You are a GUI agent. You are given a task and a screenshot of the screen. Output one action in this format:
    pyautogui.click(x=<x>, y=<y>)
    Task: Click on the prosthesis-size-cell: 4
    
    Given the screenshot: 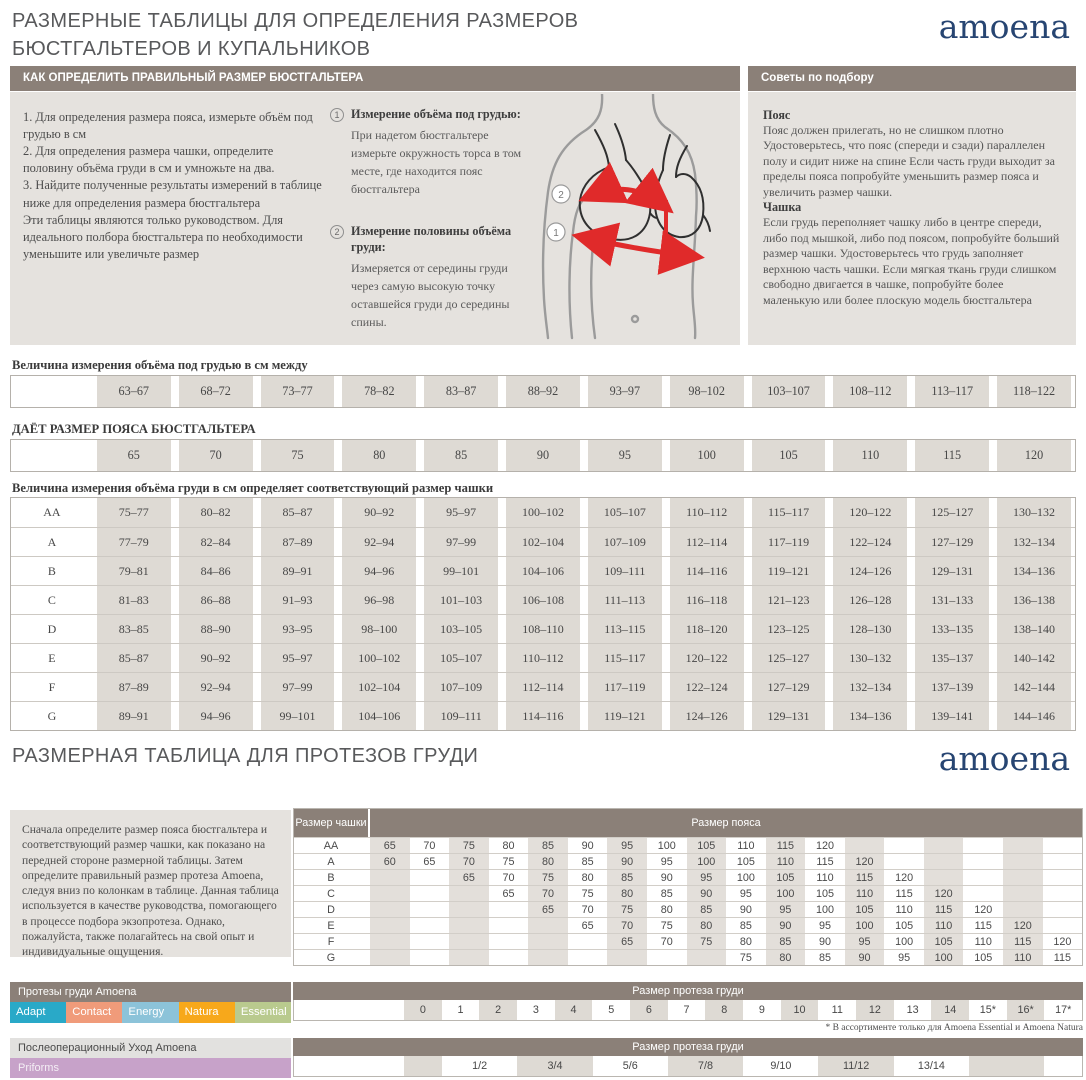 What is the action you would take?
    pyautogui.click(x=573, y=1010)
    